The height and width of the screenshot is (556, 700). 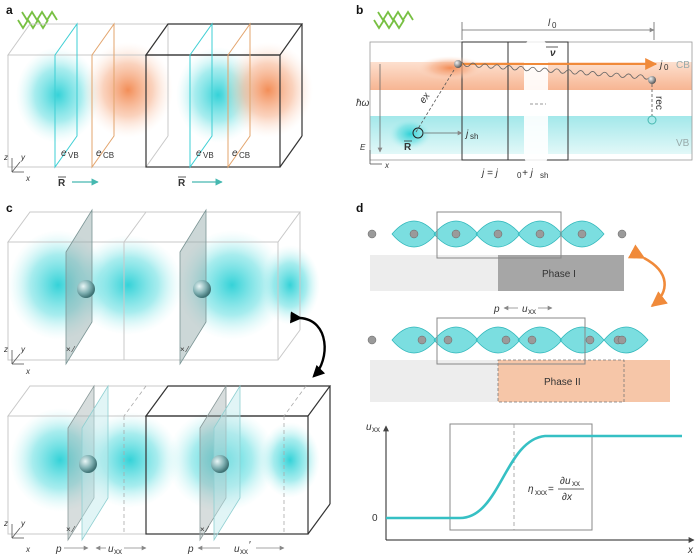 What do you see at coordinates (308, 344) in the screenshot?
I see `transition-arrow-c` at bounding box center [308, 344].